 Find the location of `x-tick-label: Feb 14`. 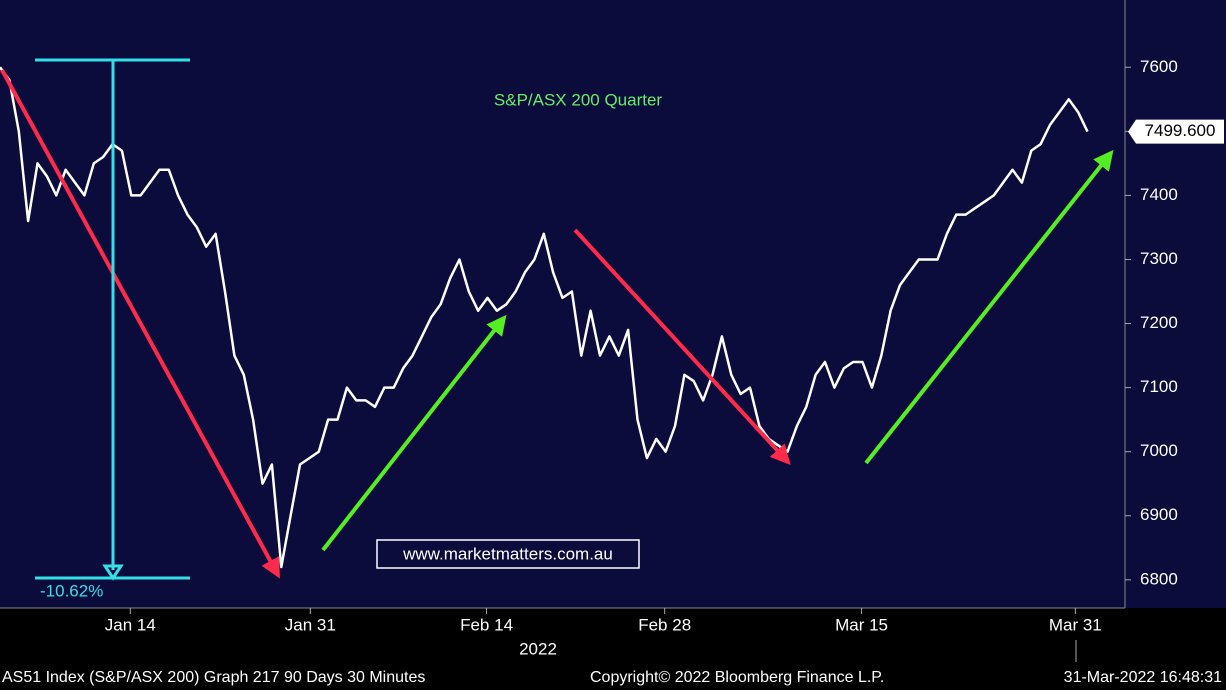

x-tick-label: Feb 14 is located at coordinates (486, 624).